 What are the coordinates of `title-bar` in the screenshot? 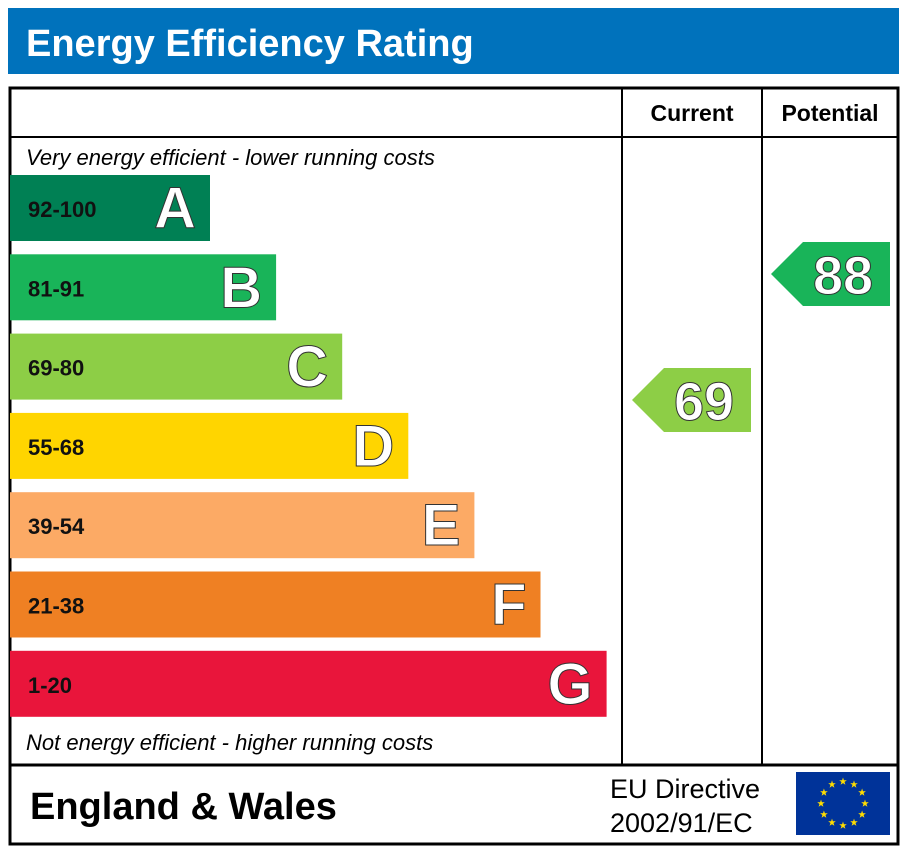 It's located at (453, 41).